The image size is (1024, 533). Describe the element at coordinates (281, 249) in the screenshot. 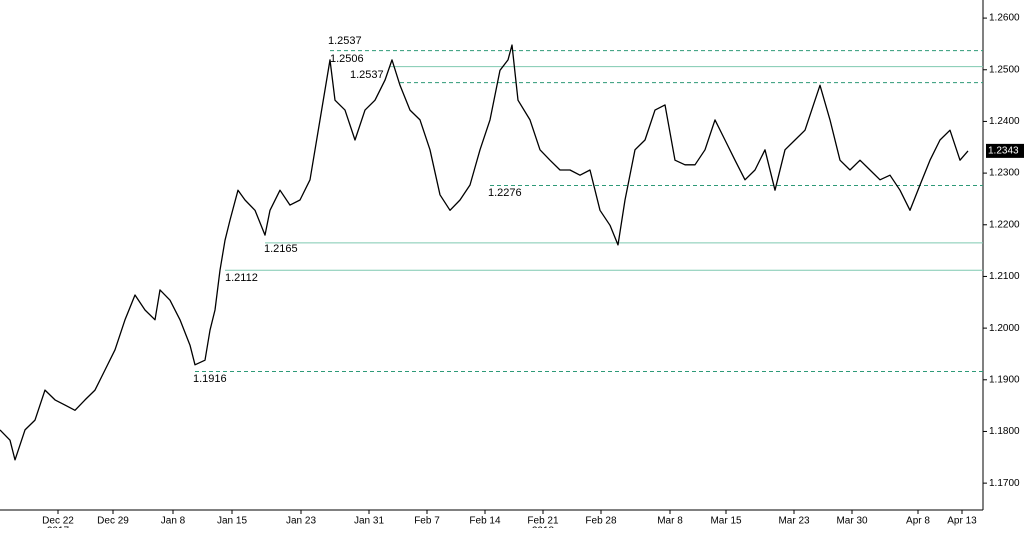

I see `level-annotation: 1.2165` at that location.